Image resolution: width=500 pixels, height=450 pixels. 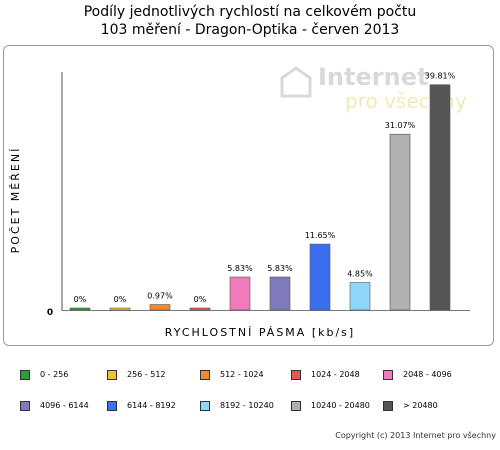 What do you see at coordinates (15, 200) in the screenshot?
I see `y-axis-label: POČET MĚŘENÍ` at bounding box center [15, 200].